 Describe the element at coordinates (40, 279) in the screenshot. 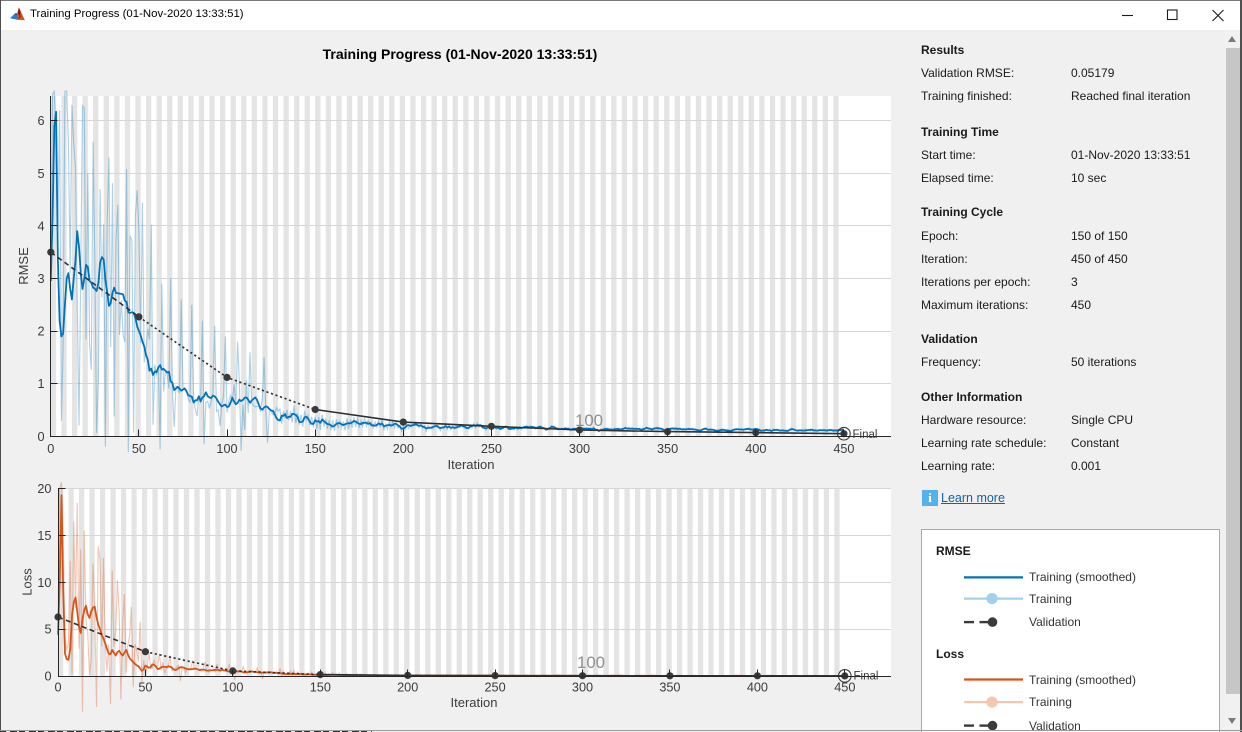

I see `svg-text: 3` at that location.